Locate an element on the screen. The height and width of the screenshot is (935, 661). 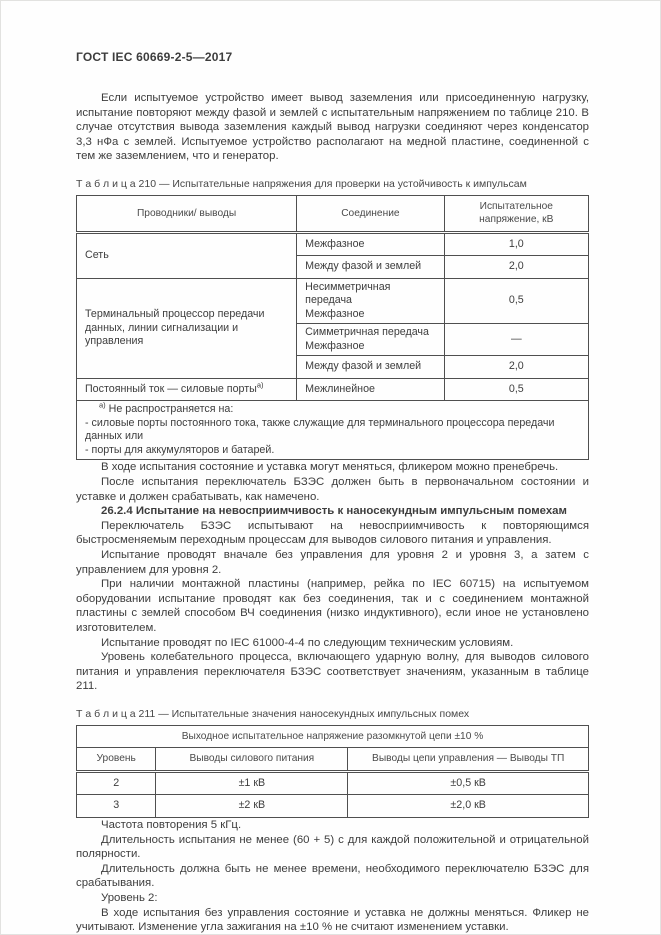
table-cell: Межфазное is located at coordinates (370, 244).